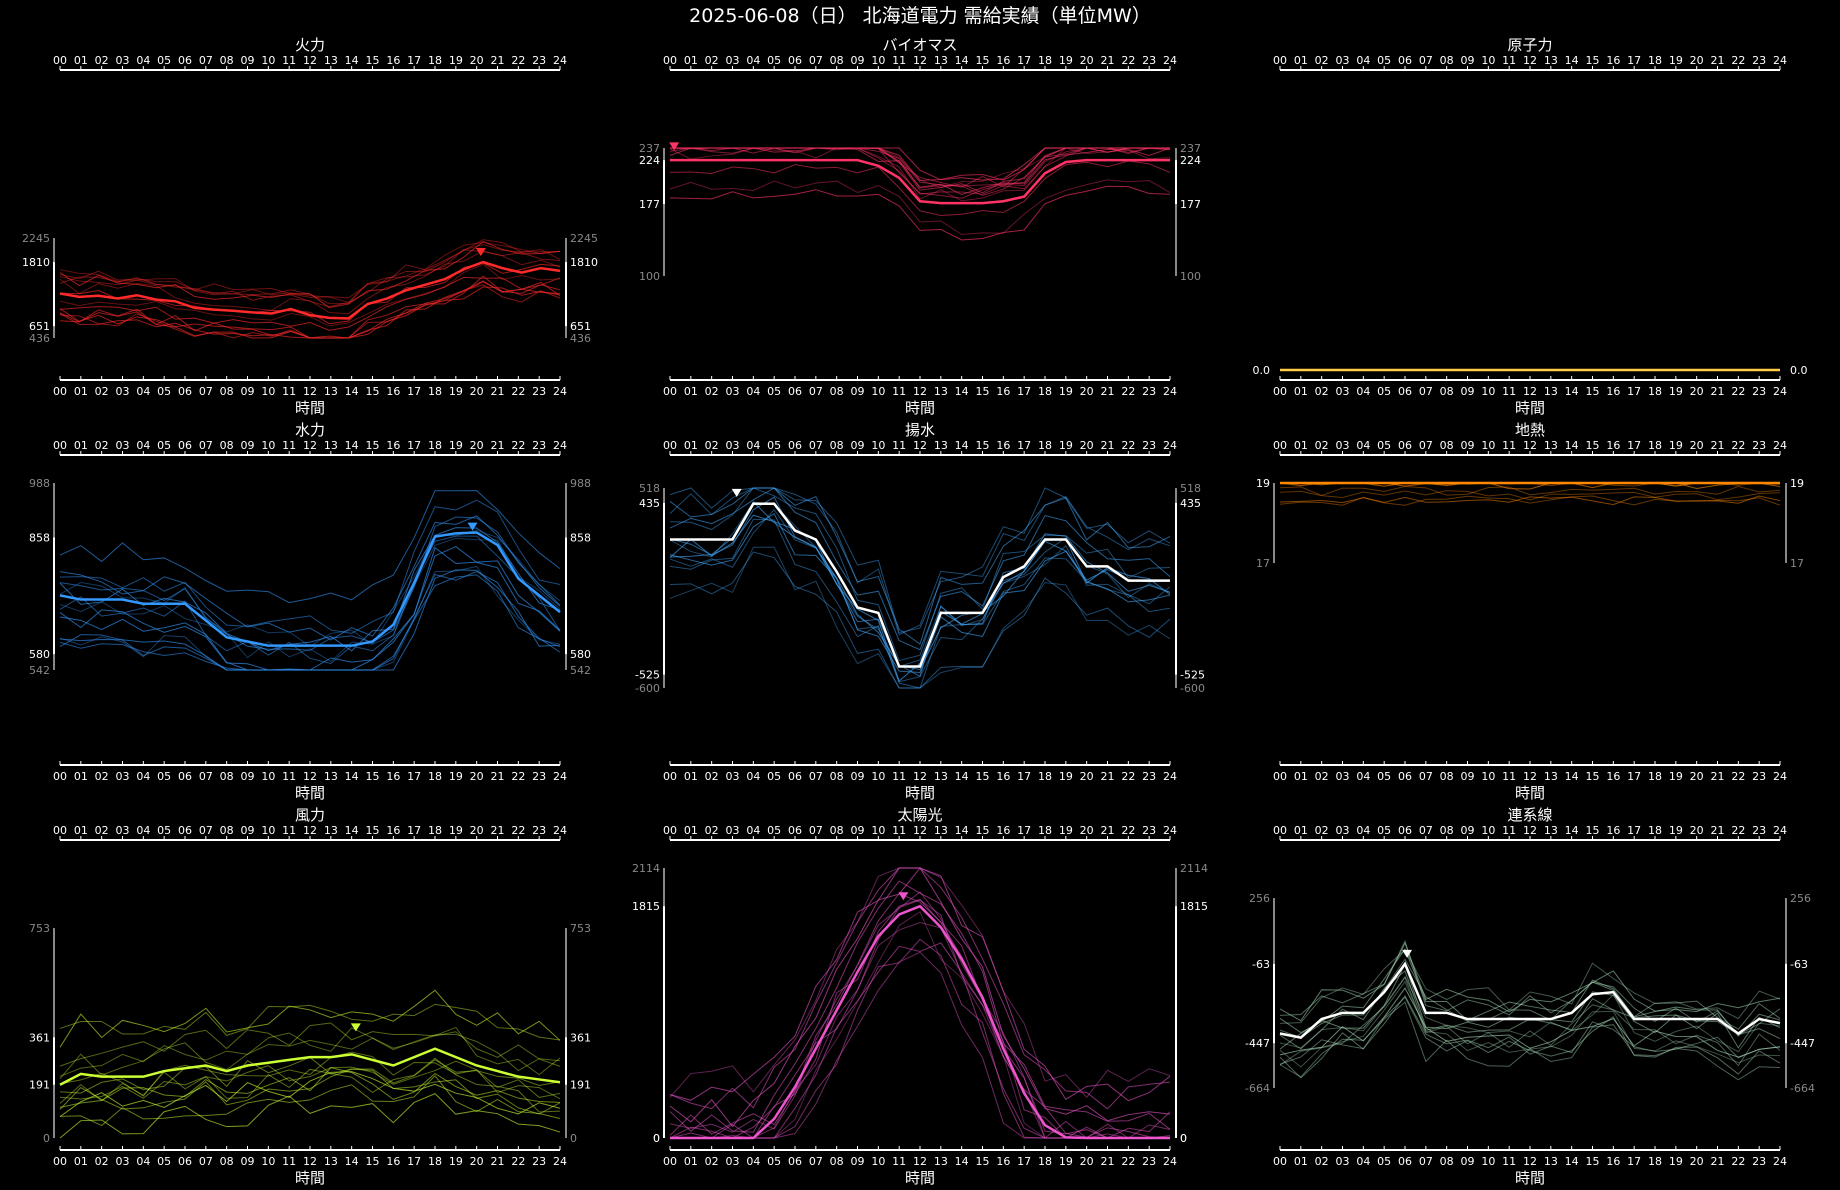  What do you see at coordinates (580, 1085) in the screenshot?
I see `y-tick-label-today: 191` at bounding box center [580, 1085].